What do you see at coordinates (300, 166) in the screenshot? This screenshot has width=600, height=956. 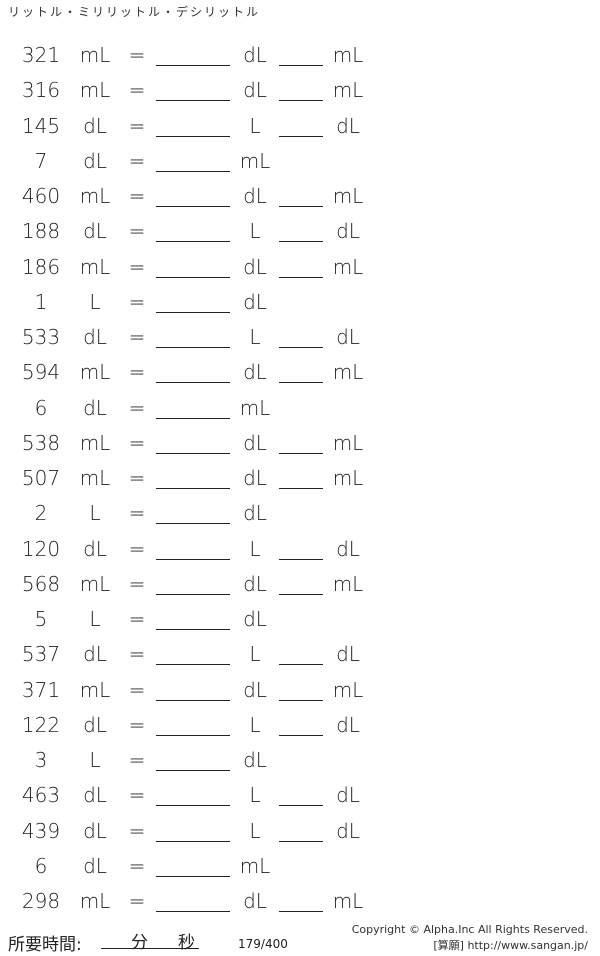 I see `problem-row: 7 dL = mL` at bounding box center [300, 166].